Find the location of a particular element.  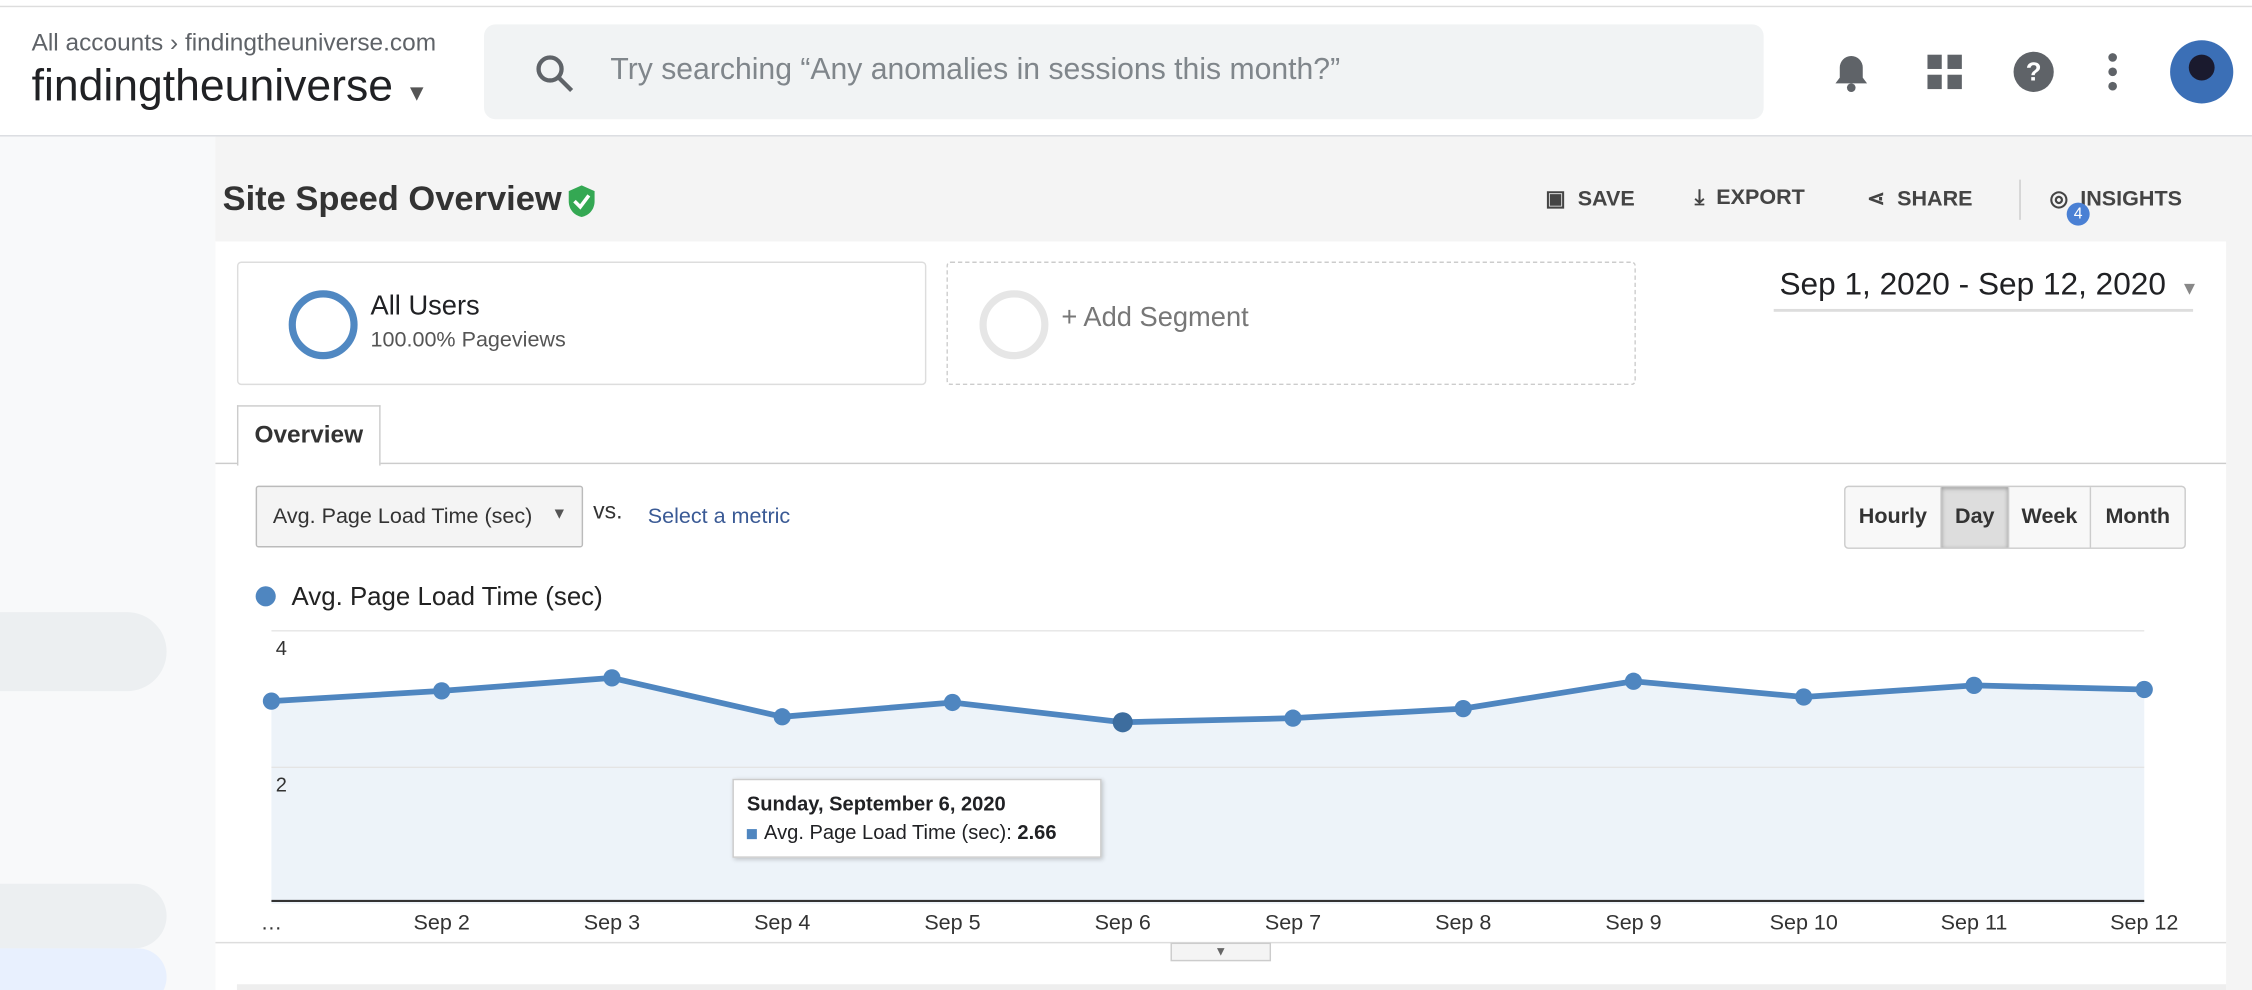

insights-label: INSIGHTS is located at coordinates (2131, 199).